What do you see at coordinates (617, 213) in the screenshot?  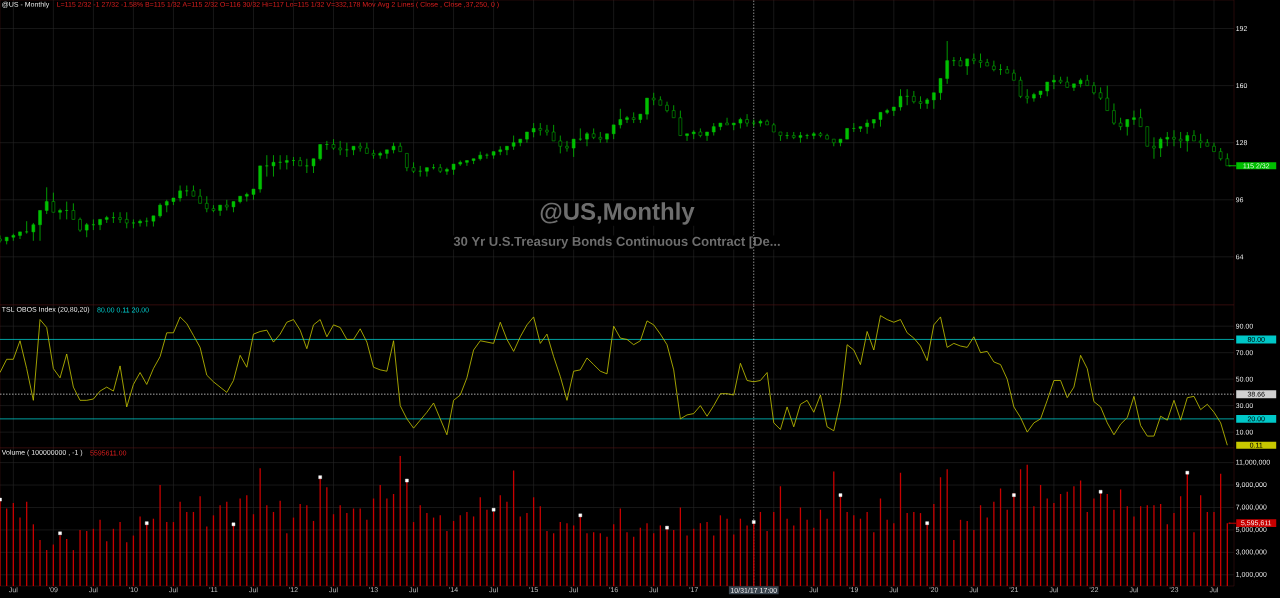 I see `annotation: @US,Monthly` at bounding box center [617, 213].